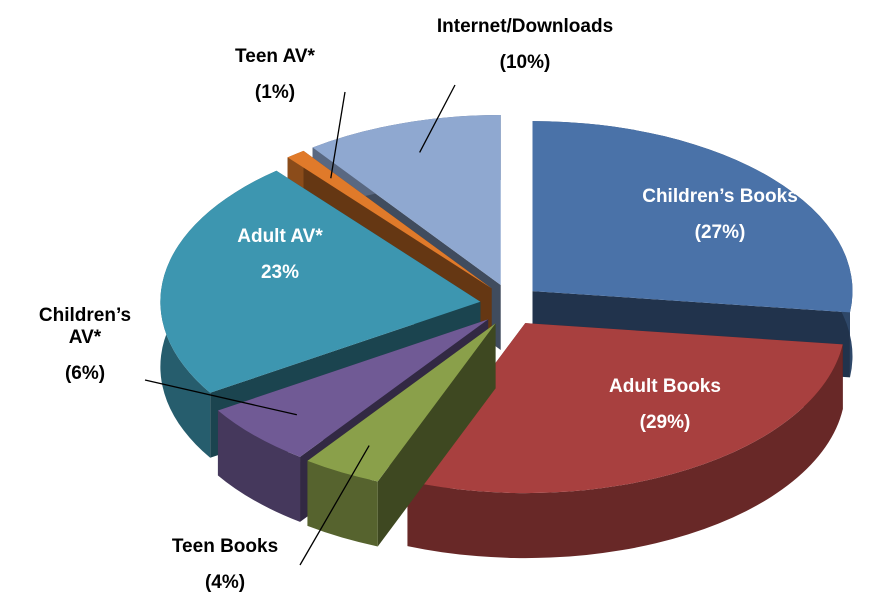  Describe the element at coordinates (275, 92) in the screenshot. I see `value-label: (1%)` at that location.